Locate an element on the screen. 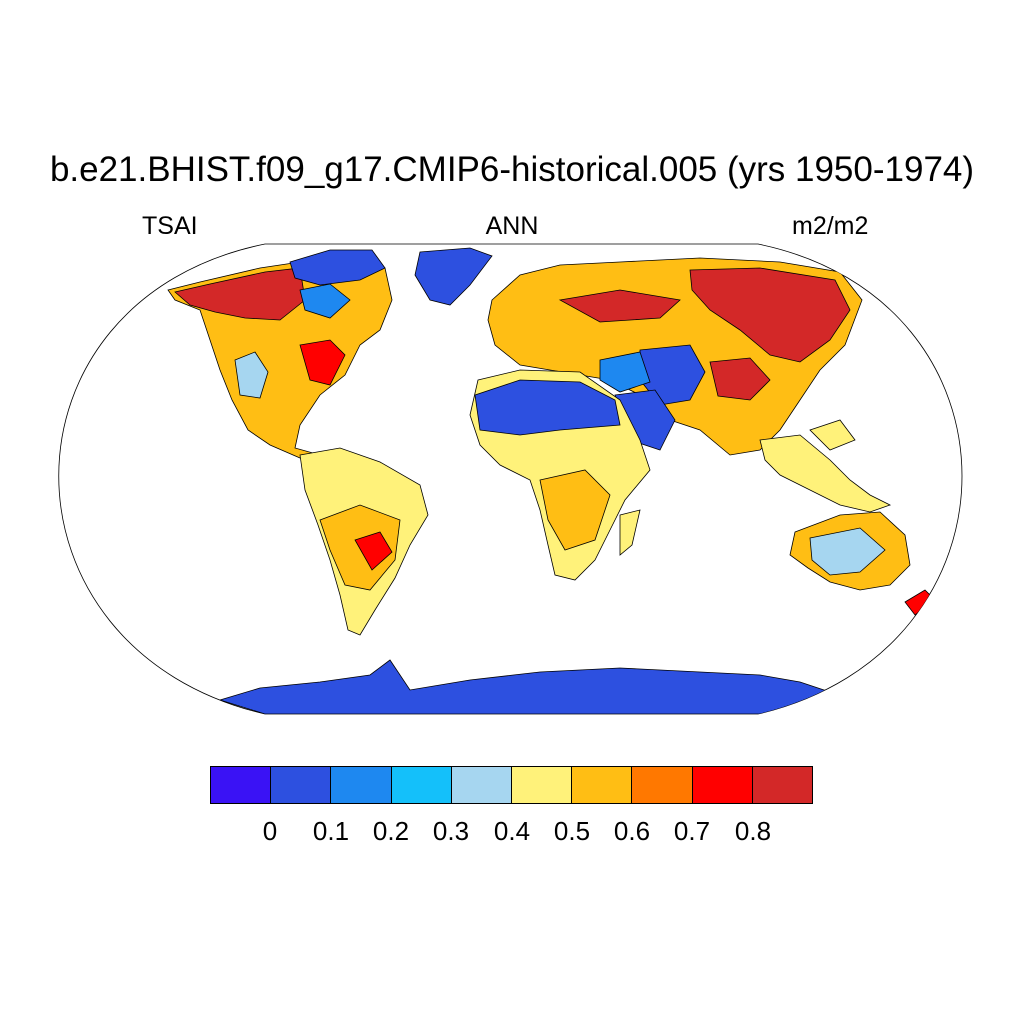 The width and height of the screenshot is (1024, 1024). eurasia is located at coordinates (675, 356).